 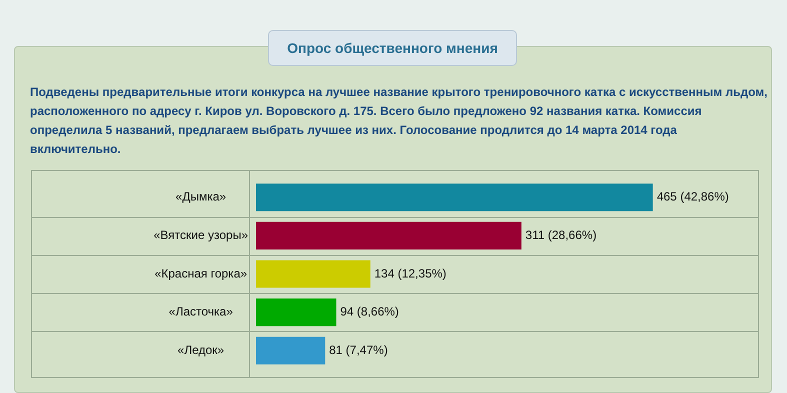 I want to click on y-tick-label: «Вятские узоры», so click(x=201, y=235).